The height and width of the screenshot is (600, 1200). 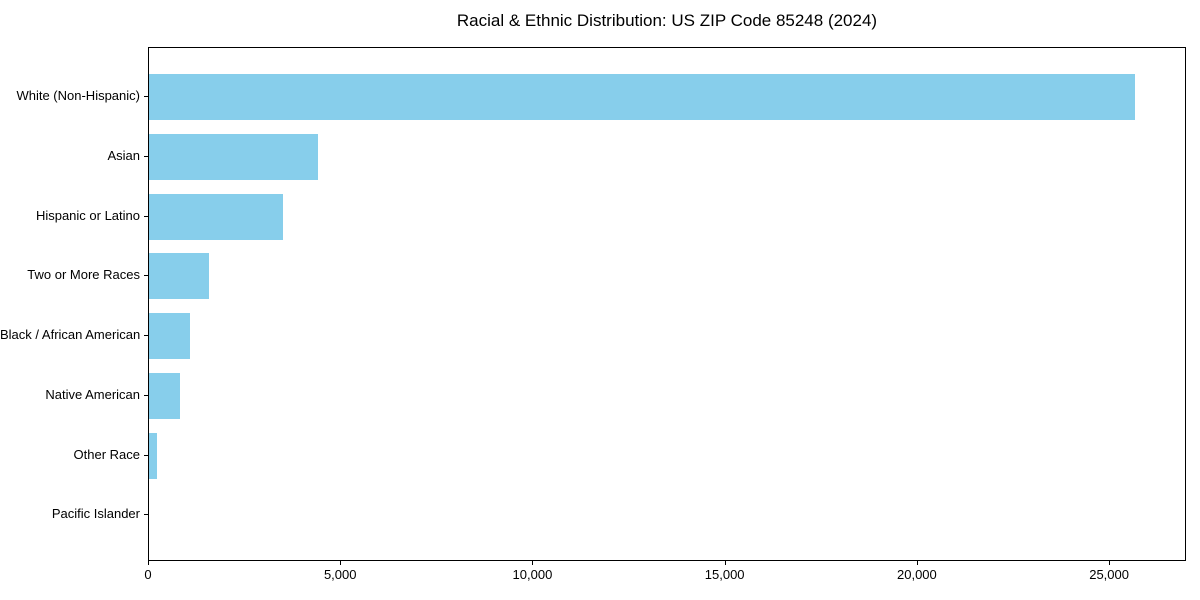 I want to click on y-axis-label: Native American, so click(x=92, y=394).